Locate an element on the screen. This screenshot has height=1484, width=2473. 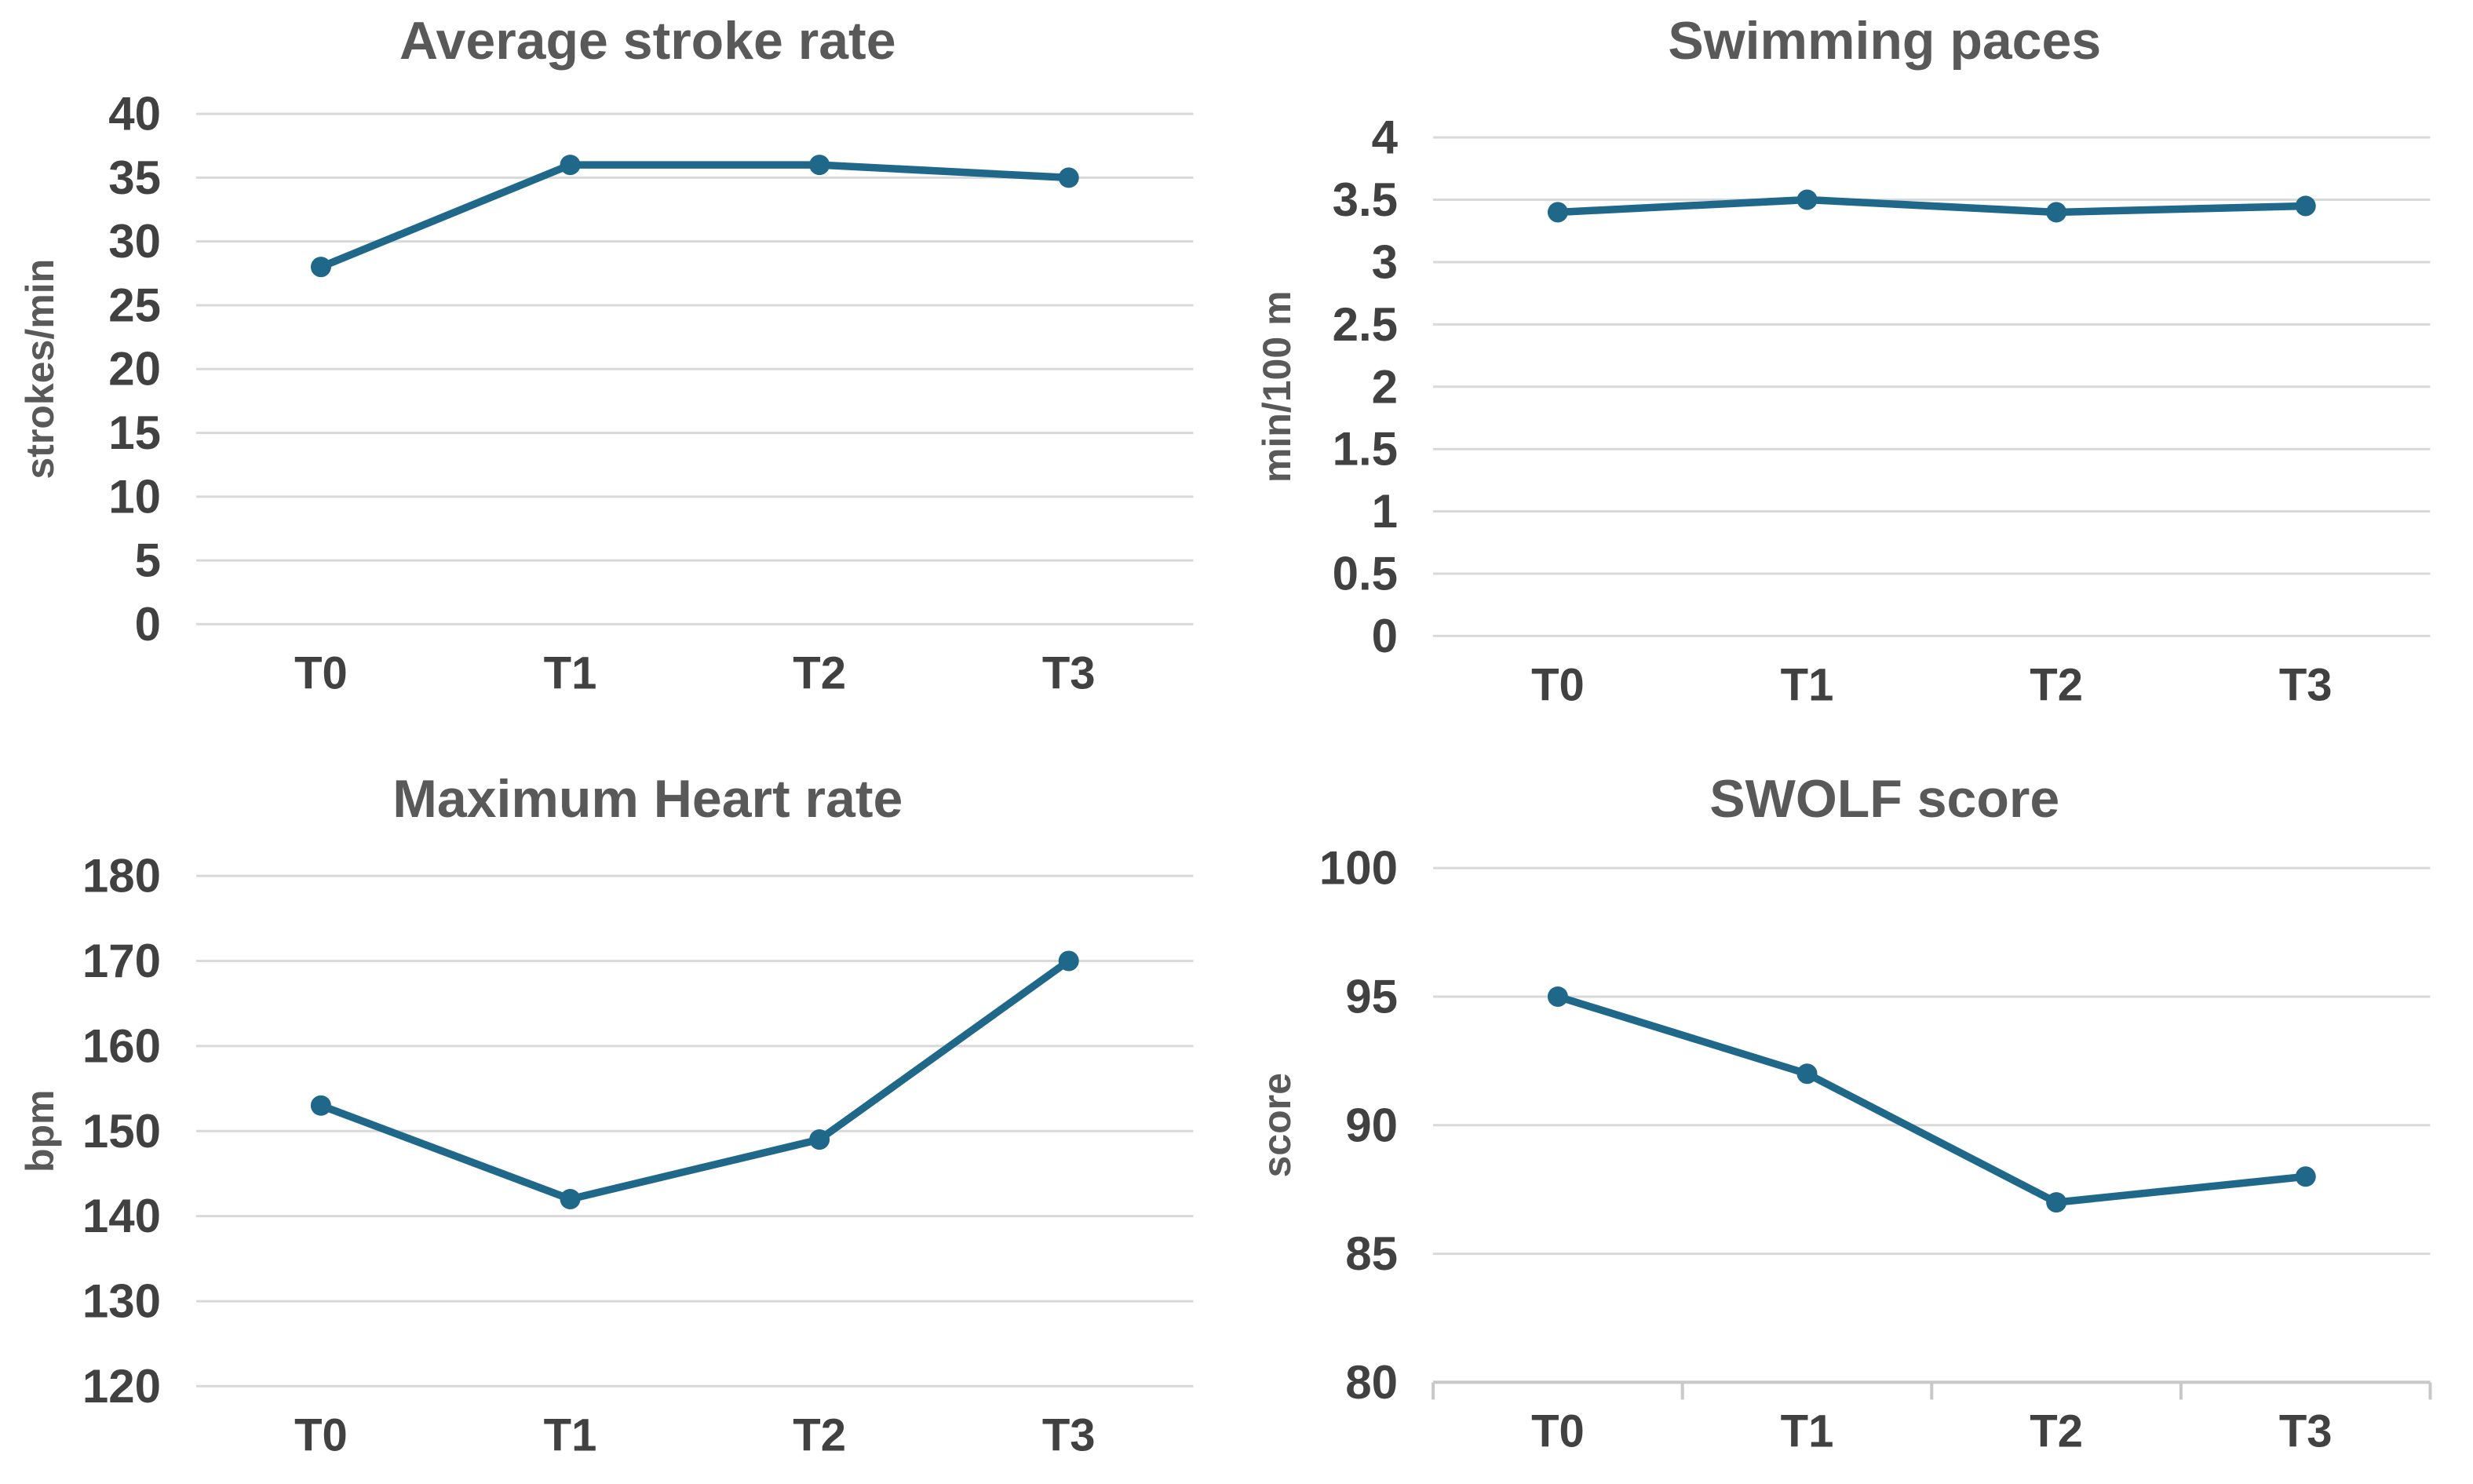
y-tick-label: 20 is located at coordinates (134, 369).